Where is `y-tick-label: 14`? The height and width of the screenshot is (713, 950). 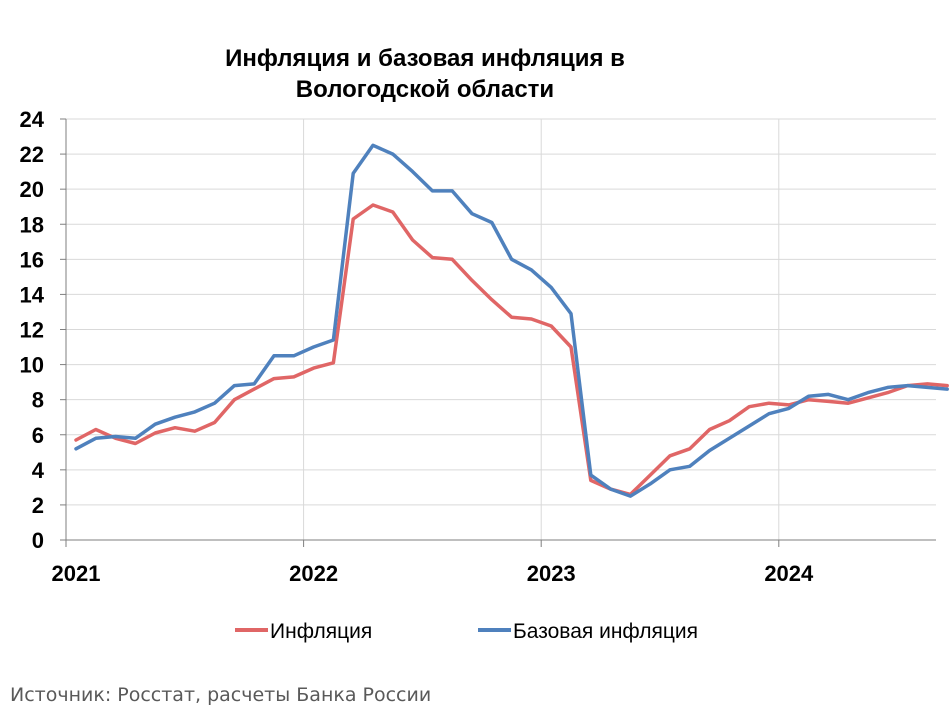
y-tick-label: 14 is located at coordinates (32, 294).